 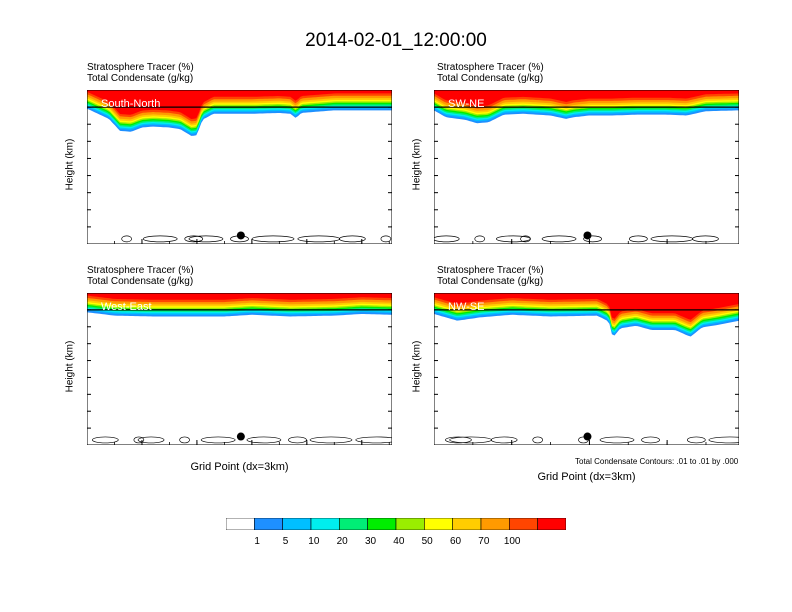 What do you see at coordinates (342, 541) in the screenshot?
I see `colorbar-label: 20` at bounding box center [342, 541].